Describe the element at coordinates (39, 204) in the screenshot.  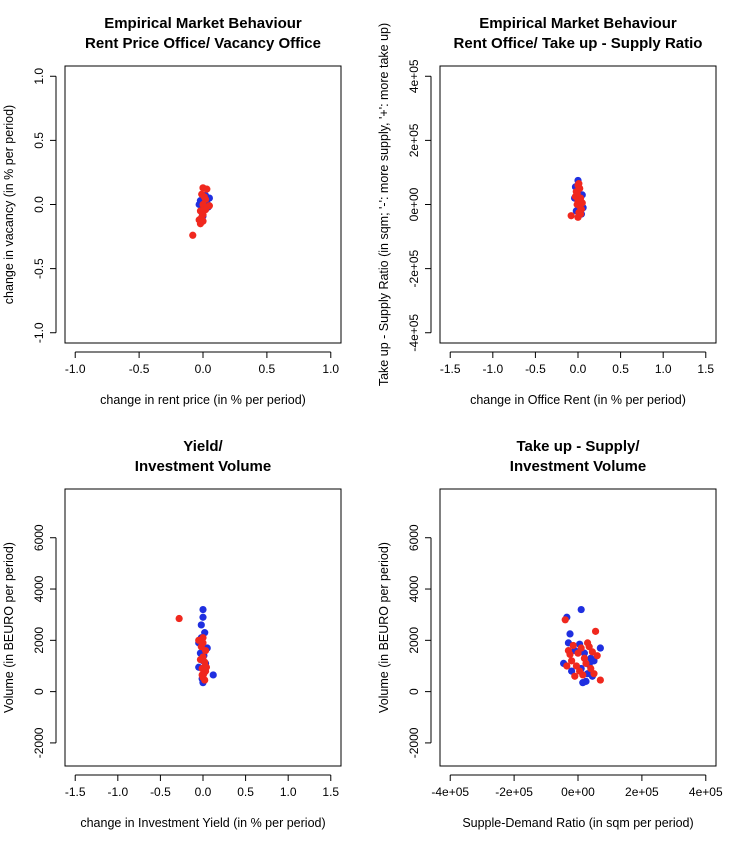
I see `y-tick-label: 0.0` at that location.